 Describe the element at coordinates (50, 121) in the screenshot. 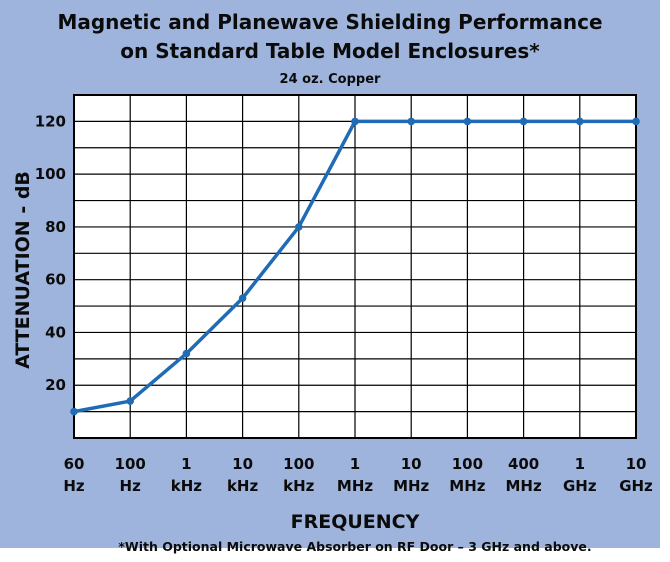

I see `y-tick-label: 120` at that location.